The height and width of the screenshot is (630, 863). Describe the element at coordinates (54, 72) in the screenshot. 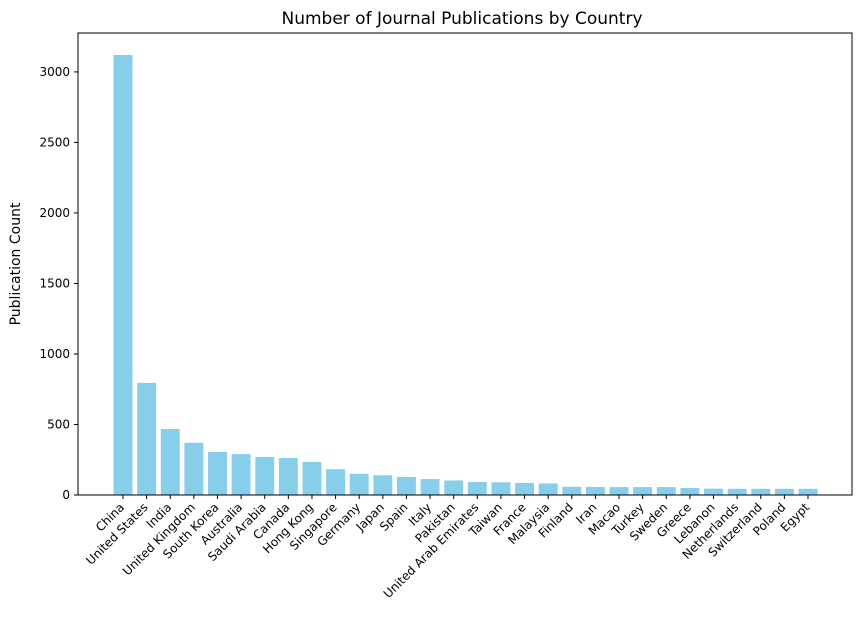

I see `y-tick-label: 3000` at that location.